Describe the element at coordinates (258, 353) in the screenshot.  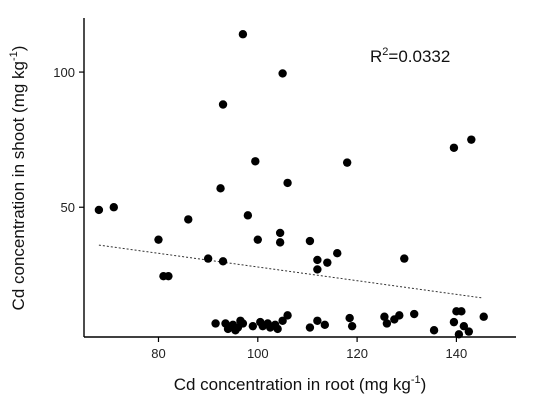
I see `x-tick-label: 100` at that location.